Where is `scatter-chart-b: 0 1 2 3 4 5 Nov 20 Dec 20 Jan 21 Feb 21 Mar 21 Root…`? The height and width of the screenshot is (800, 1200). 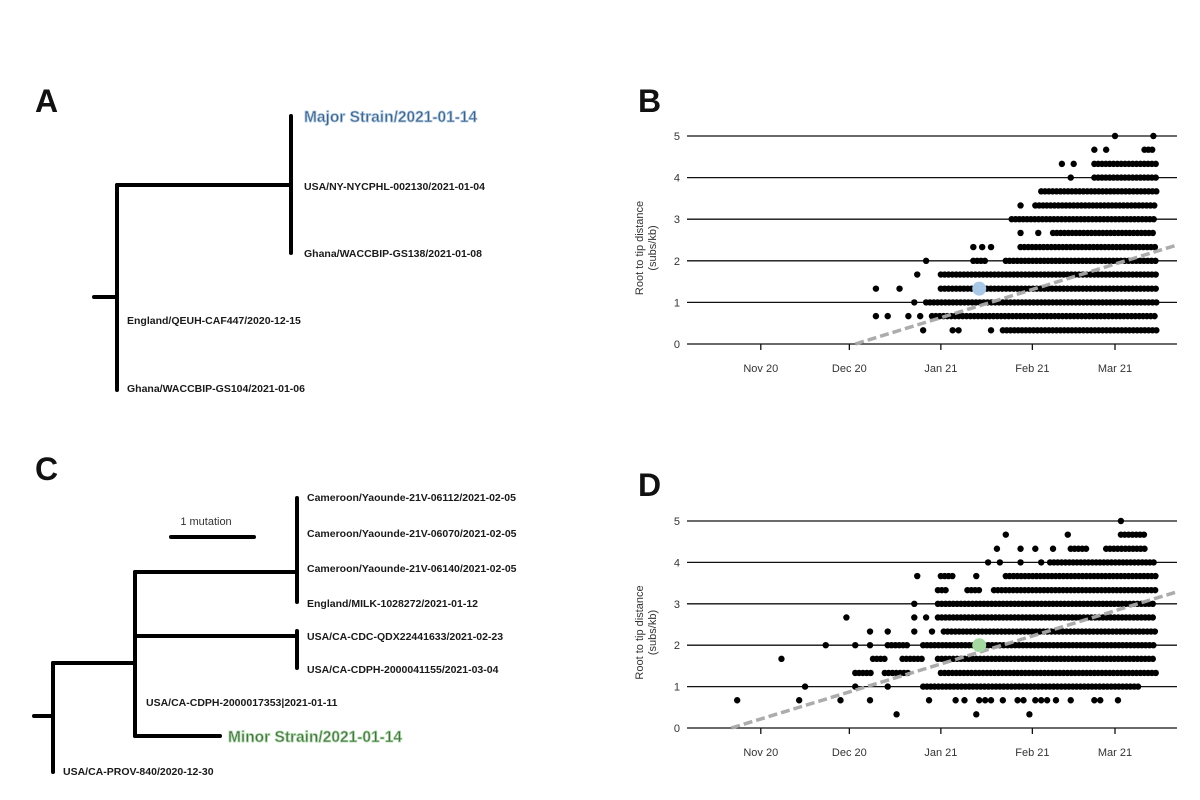 scatter-chart-b: 0 1 2 3 4 5 Nov 20 Dec 20 Jan 21 Feb 21 Mar 21 Root… is located at coordinates (906, 253).